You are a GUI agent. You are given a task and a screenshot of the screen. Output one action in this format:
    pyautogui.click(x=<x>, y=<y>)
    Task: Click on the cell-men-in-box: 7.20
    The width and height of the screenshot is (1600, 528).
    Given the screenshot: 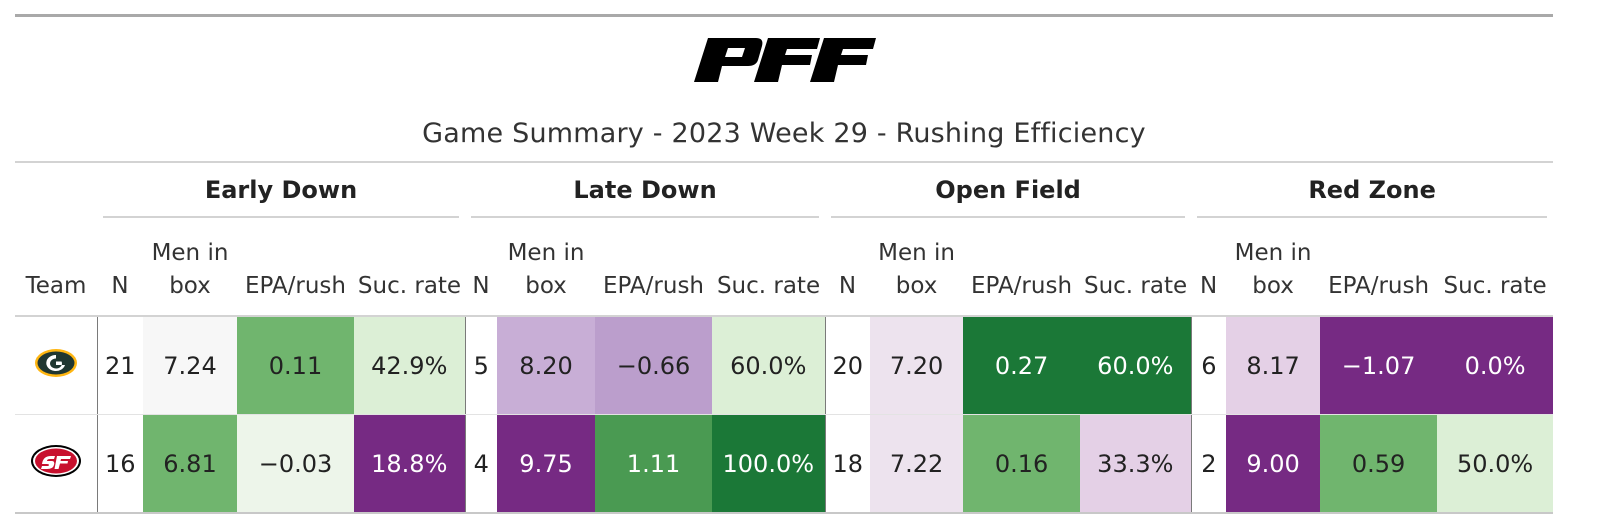 What is the action you would take?
    pyautogui.click(x=917, y=365)
    